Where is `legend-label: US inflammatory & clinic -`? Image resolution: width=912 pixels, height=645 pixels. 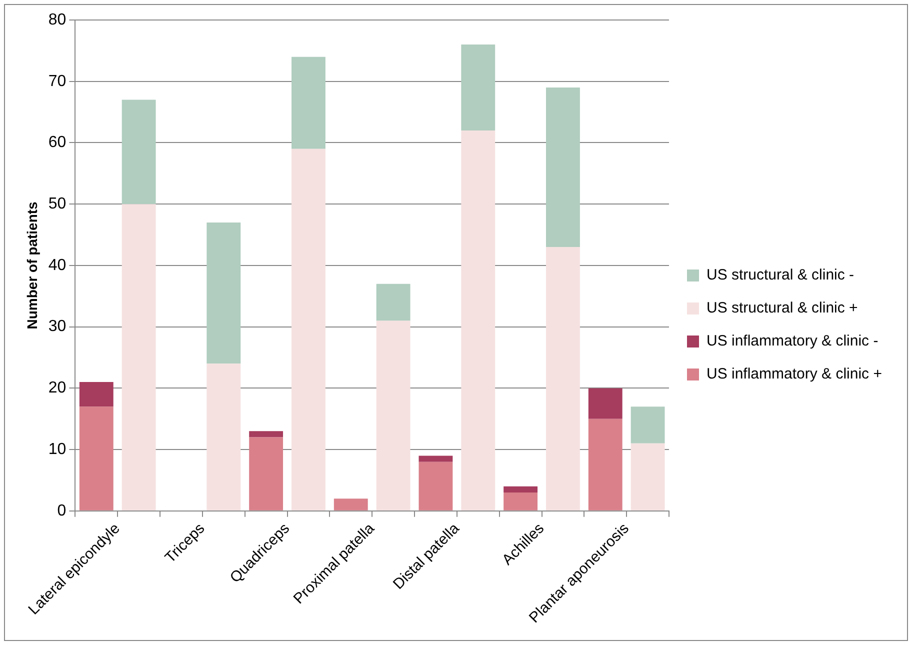 legend-label: US inflammatory & clinic - is located at coordinates (792, 341).